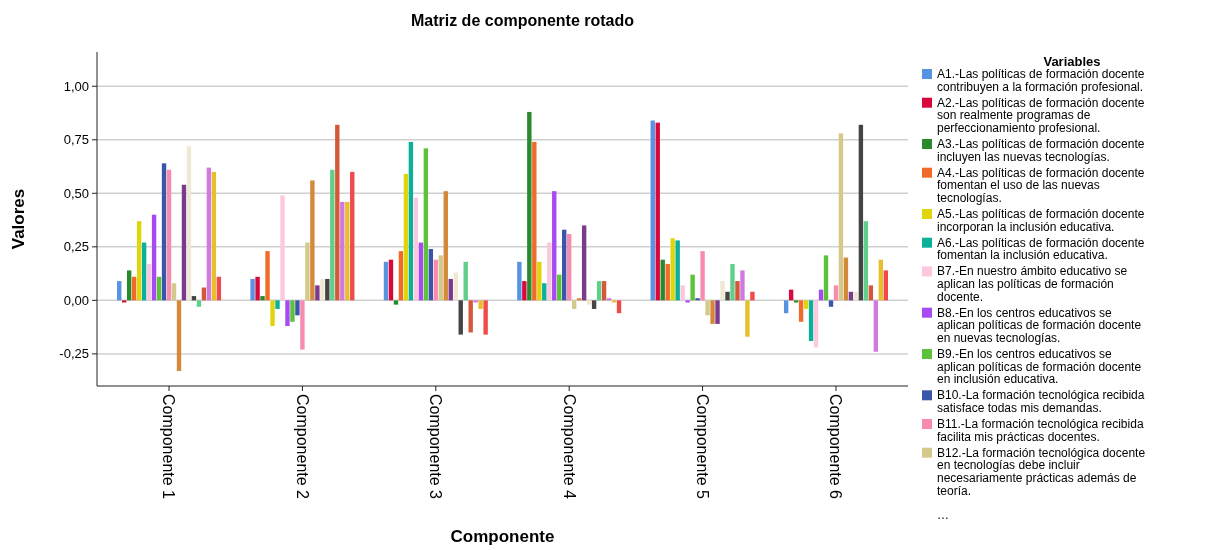  I want to click on legend-title: Variables, so click(1072, 61).